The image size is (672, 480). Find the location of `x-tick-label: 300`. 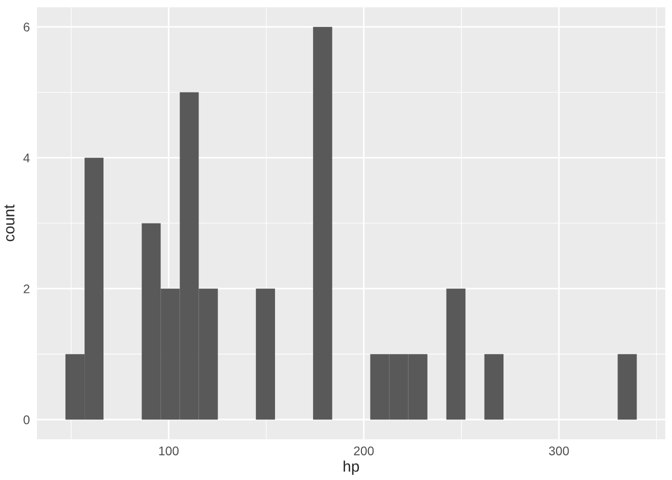

x-tick-label: 300 is located at coordinates (558, 451).